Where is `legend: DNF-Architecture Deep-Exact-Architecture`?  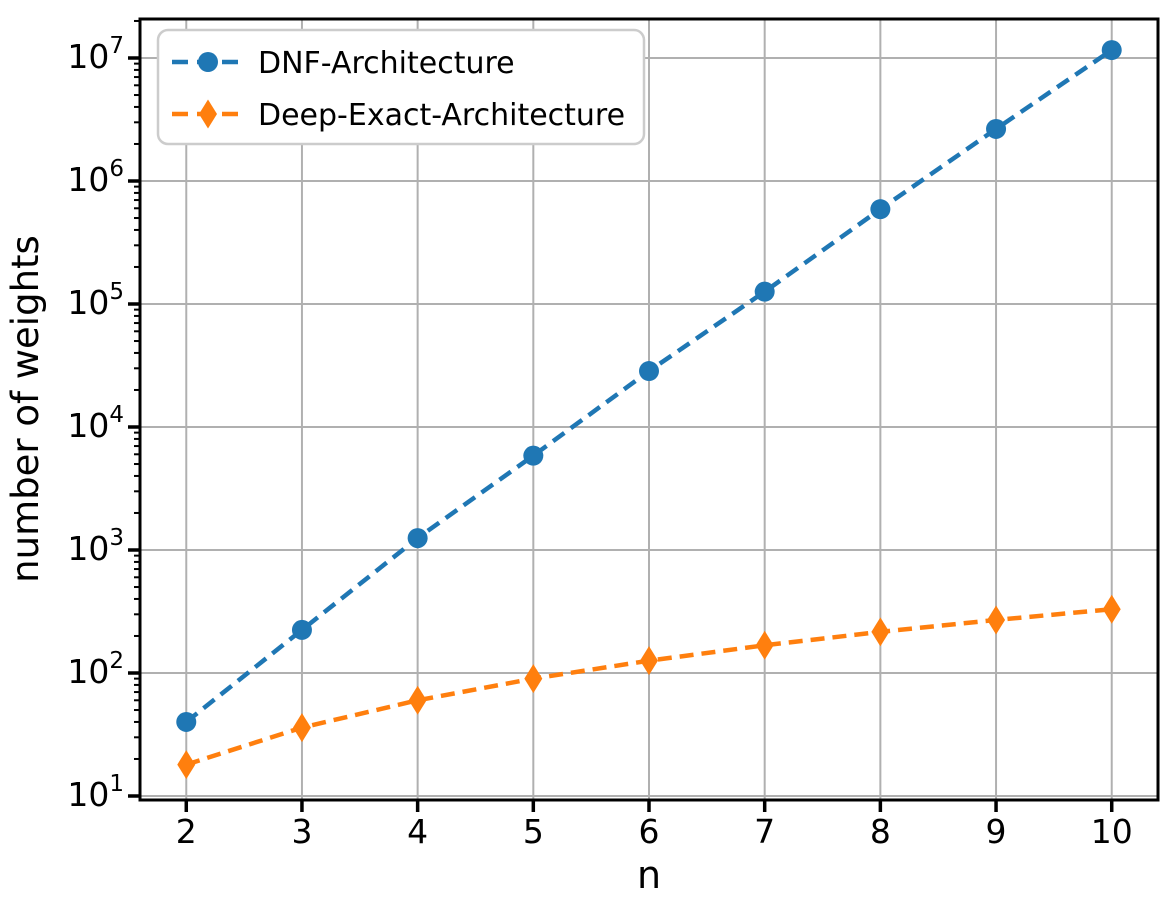
legend: DNF-Architecture Deep-Exact-Architecture is located at coordinates (401, 87).